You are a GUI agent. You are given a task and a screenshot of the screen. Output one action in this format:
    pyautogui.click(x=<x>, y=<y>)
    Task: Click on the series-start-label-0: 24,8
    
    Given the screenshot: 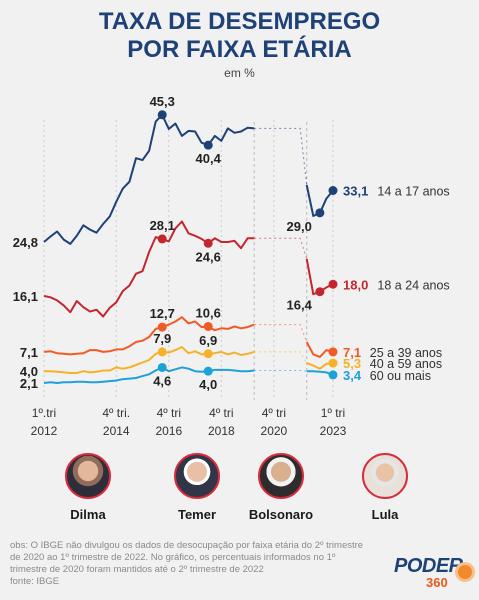 What is the action you would take?
    pyautogui.click(x=25, y=242)
    